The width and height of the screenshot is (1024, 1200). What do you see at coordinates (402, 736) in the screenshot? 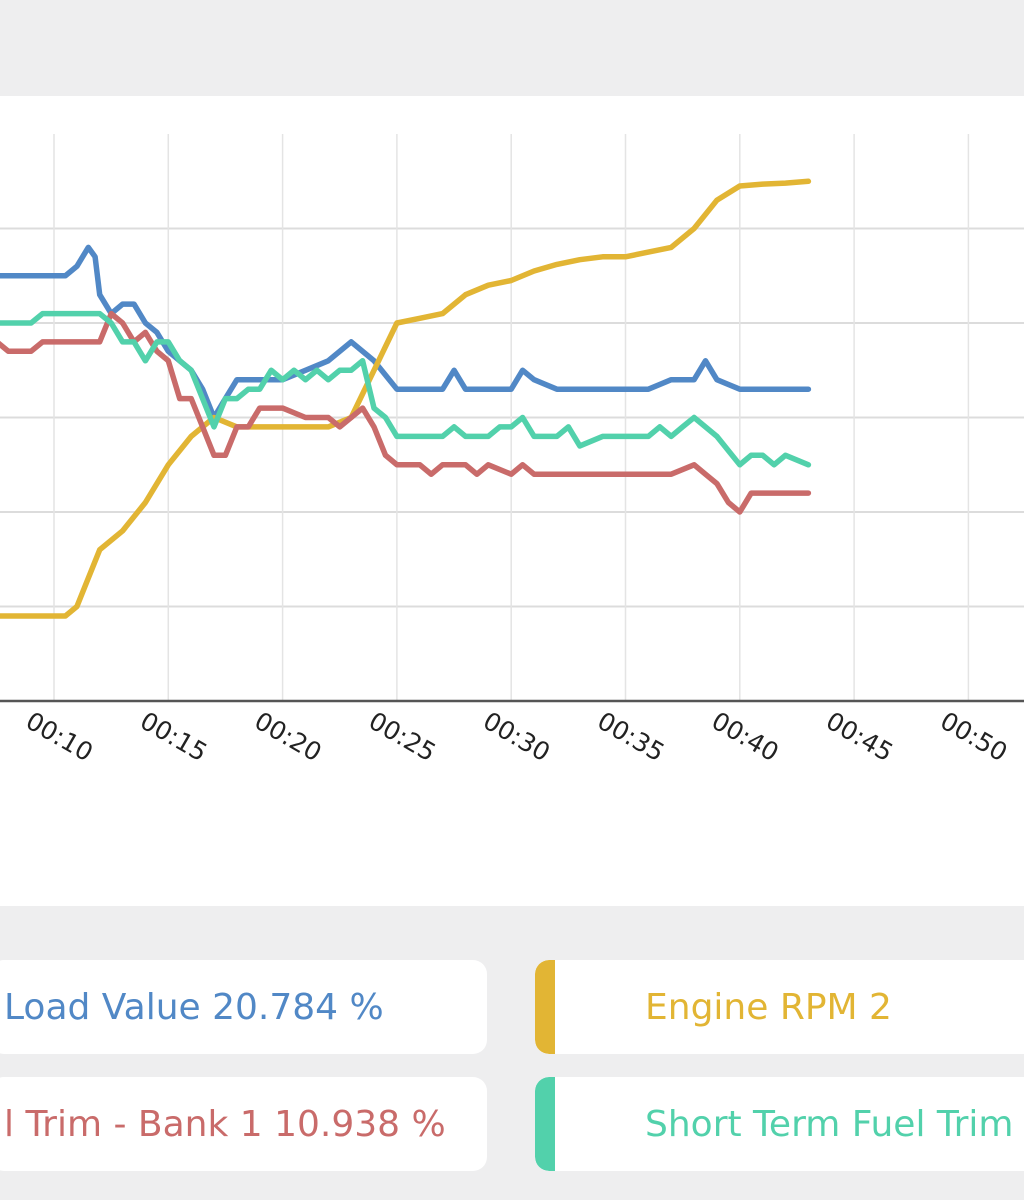
I see `x-tick-label: 00:25` at bounding box center [402, 736].